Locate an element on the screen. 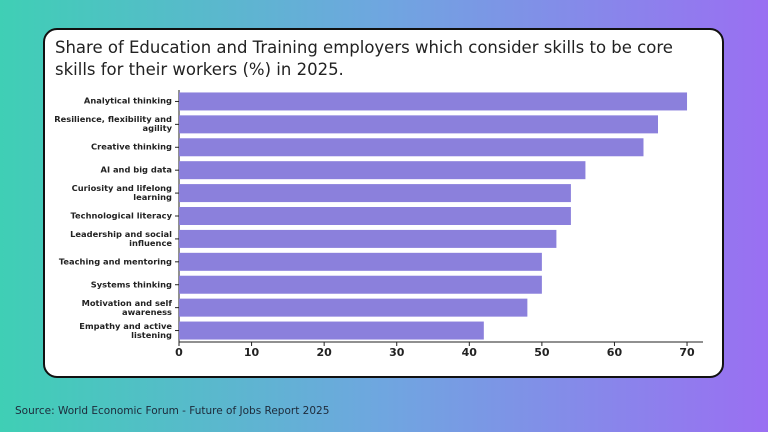 The image size is (768, 432). x-tick-label: 10 is located at coordinates (252, 352).